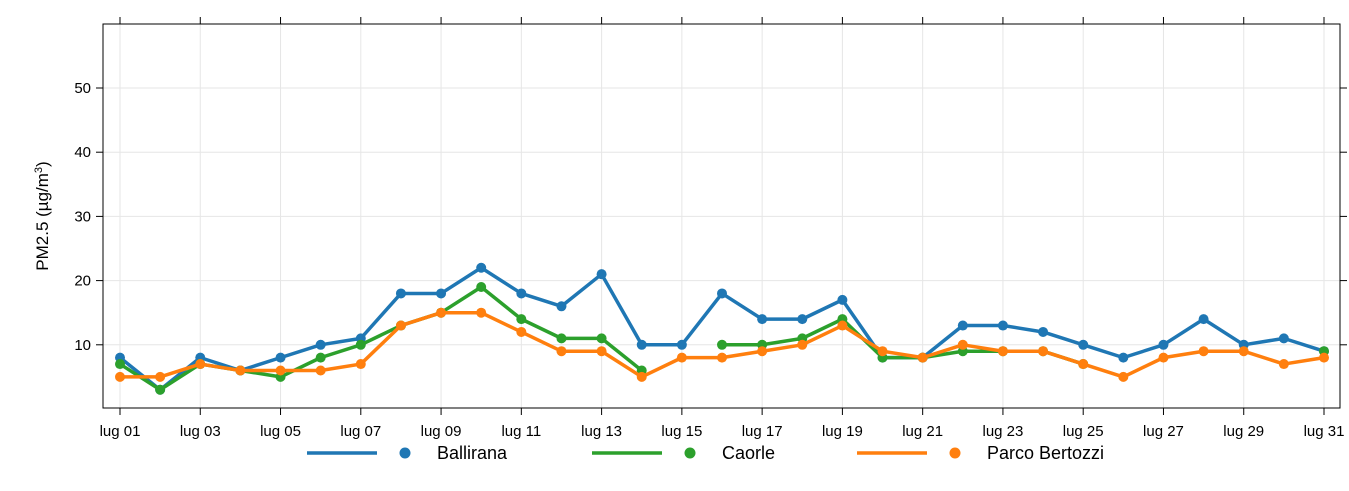 This screenshot has width=1349, height=491. Describe the element at coordinates (472, 453) in the screenshot. I see `legend-label: Ballirana` at that location.